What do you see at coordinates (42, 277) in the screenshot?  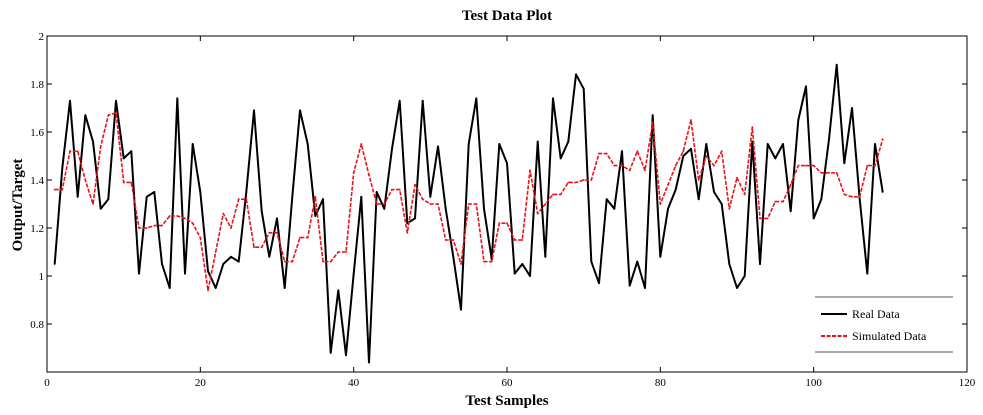 I see `y-tick-label: 1` at bounding box center [42, 277].